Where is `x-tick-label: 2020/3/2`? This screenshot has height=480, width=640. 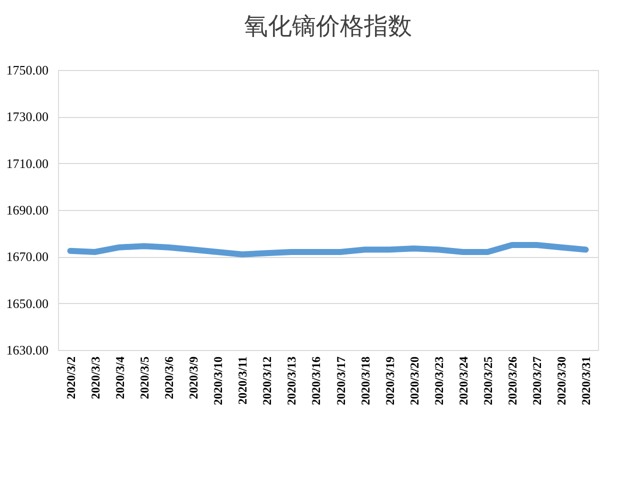 x-tick-label: 2020/3/2 is located at coordinates (71, 378).